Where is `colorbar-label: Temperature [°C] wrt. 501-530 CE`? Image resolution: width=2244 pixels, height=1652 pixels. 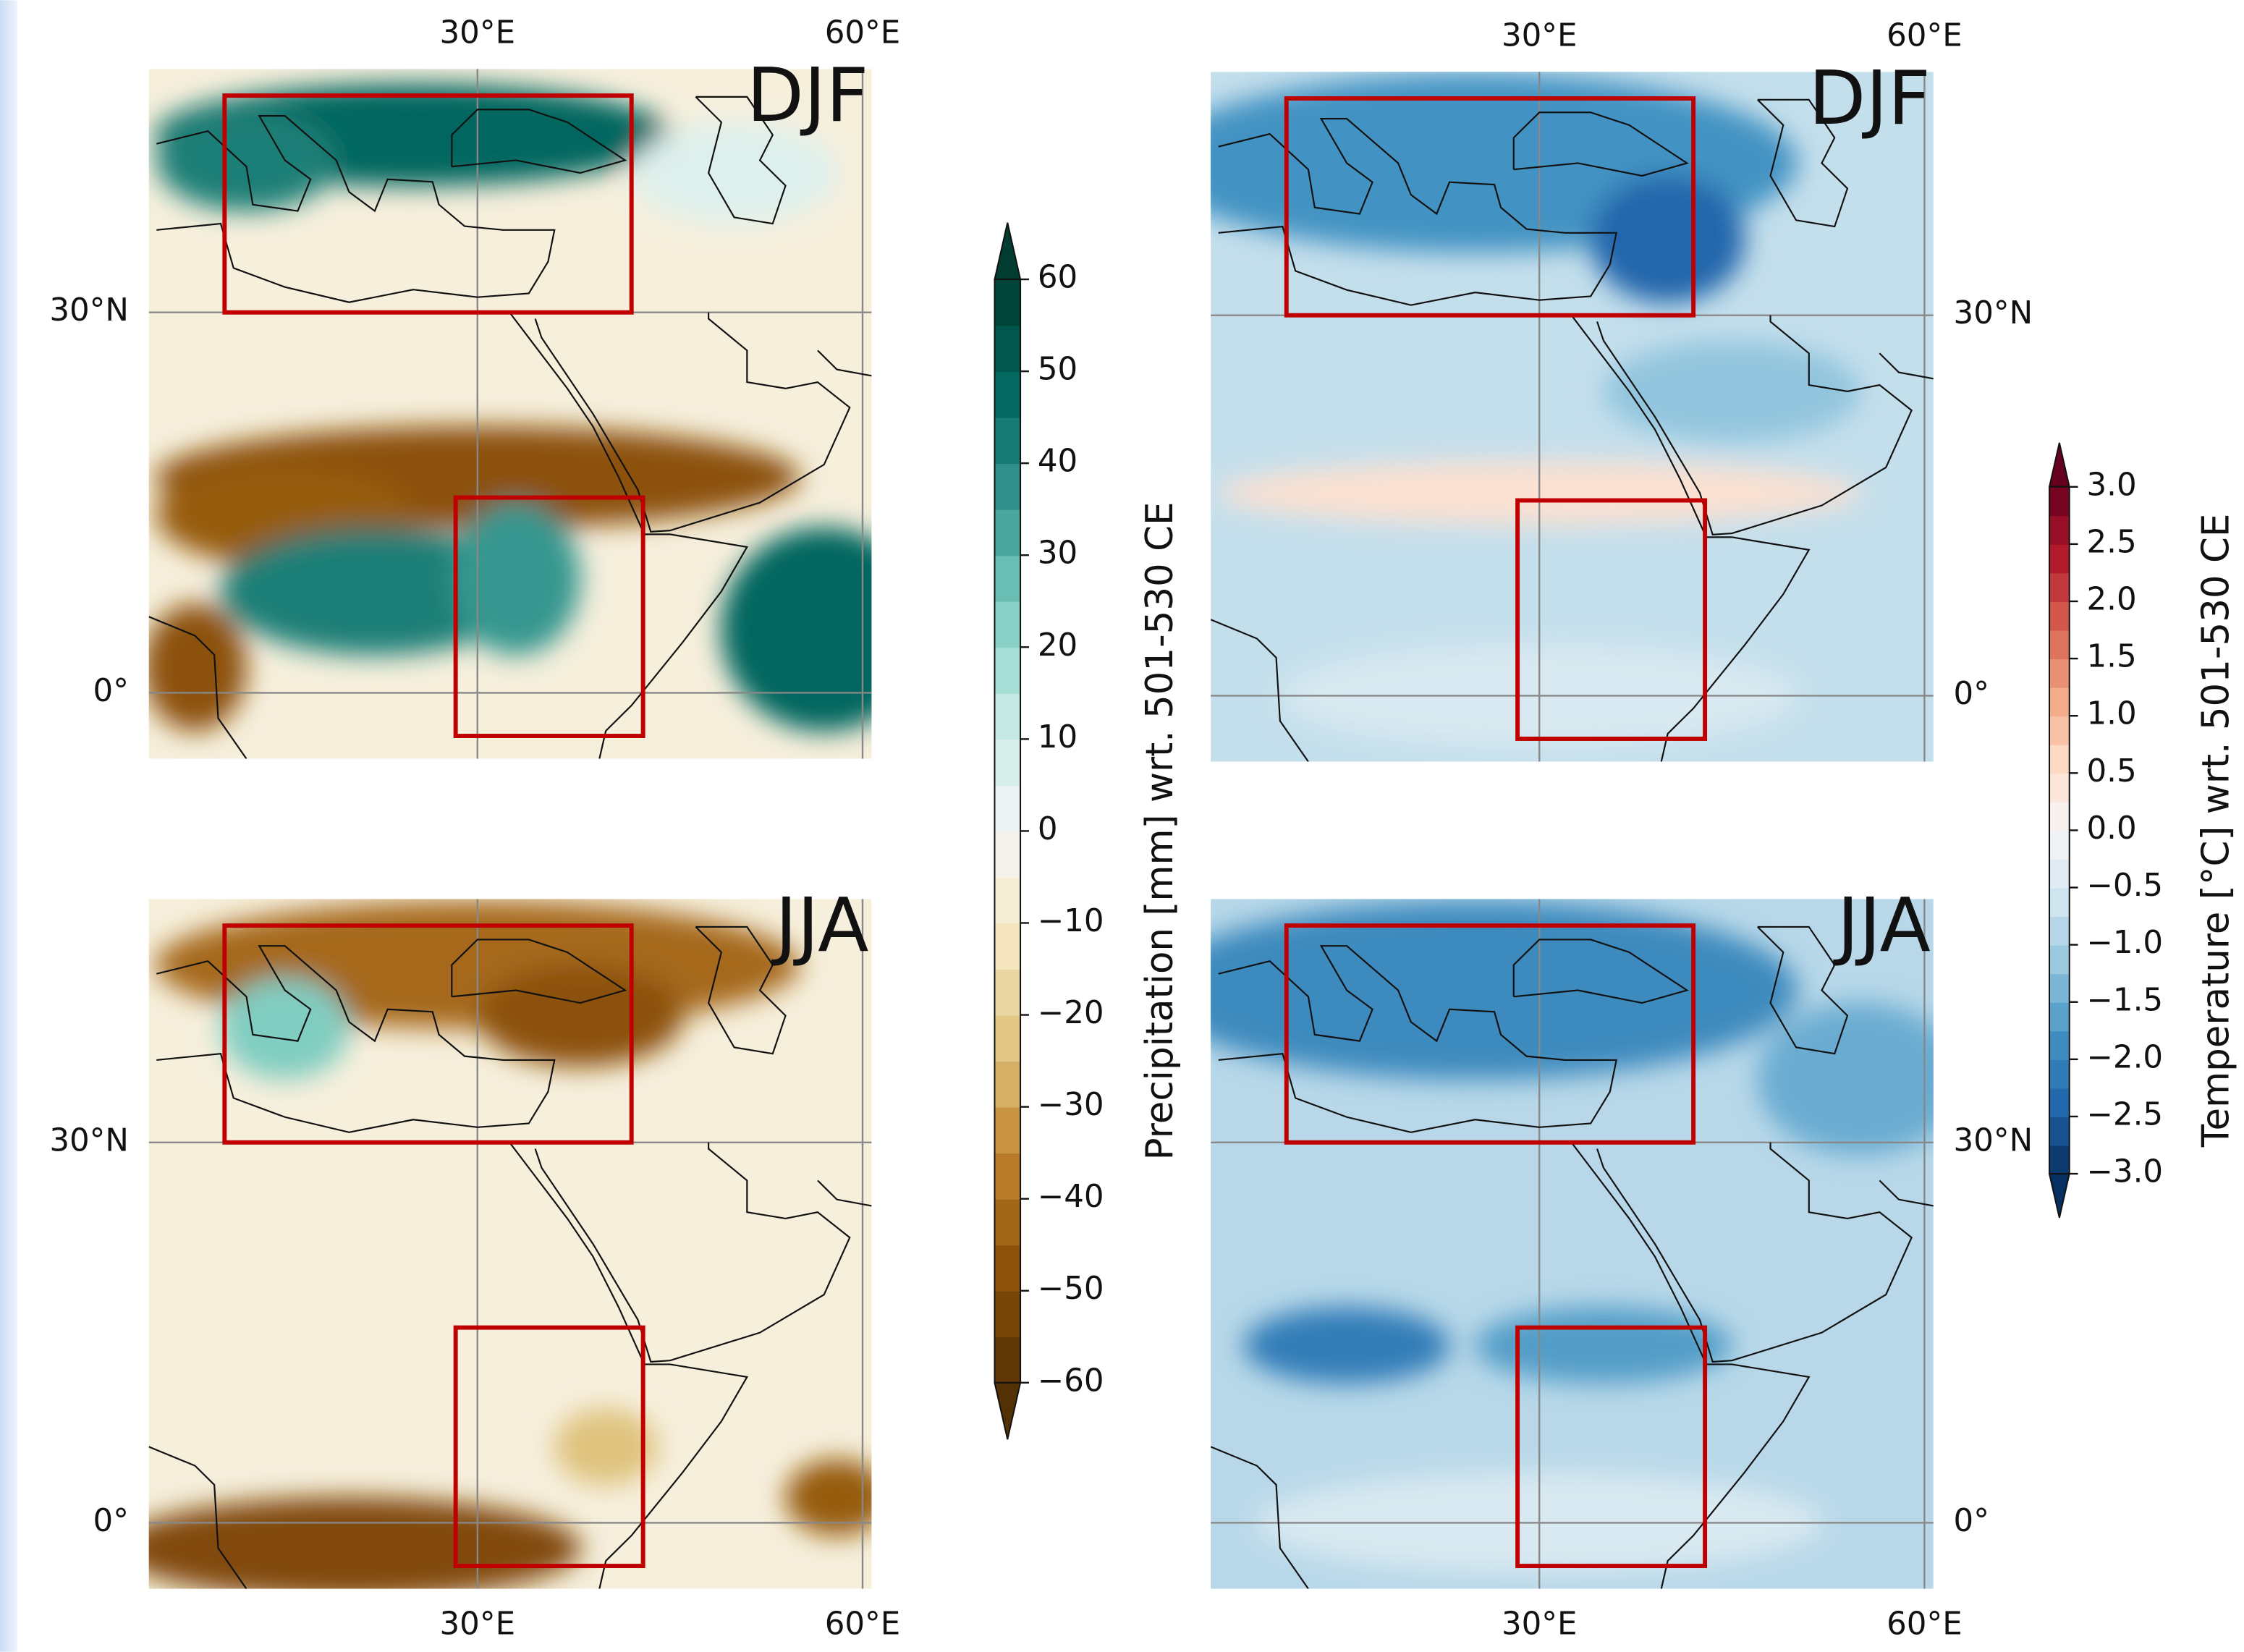
colorbar-label: Temperature [°C] wrt. 501-530 CE is located at coordinates (2215, 831).